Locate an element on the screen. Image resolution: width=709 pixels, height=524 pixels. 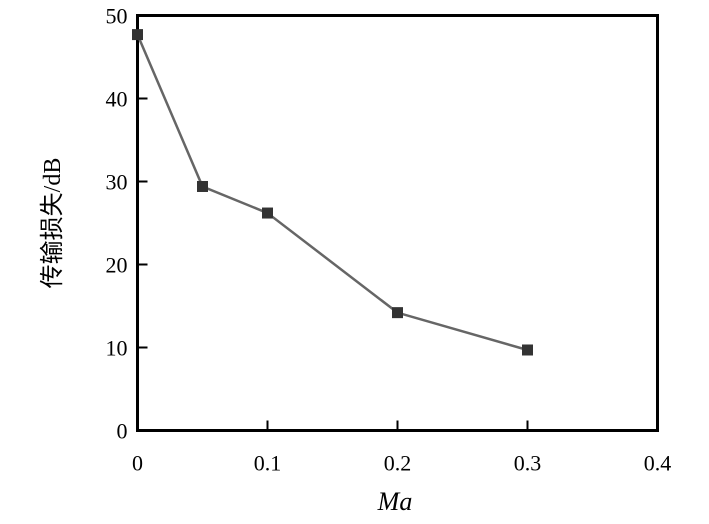
x-tick-label: 0.3 is located at coordinates (528, 463).